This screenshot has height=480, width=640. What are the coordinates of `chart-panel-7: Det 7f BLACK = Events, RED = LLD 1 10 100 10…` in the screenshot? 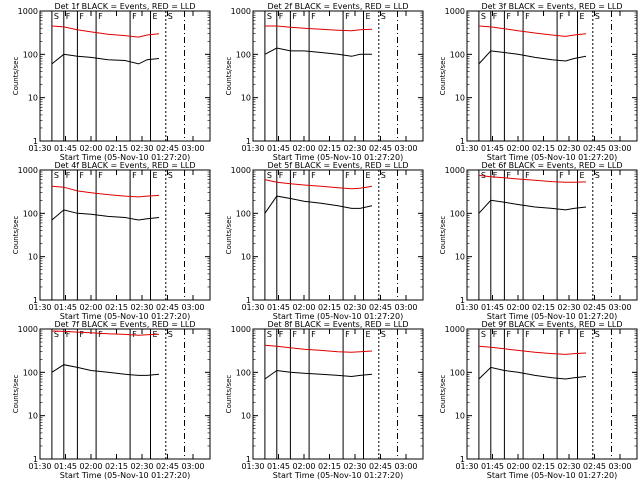 It's located at (111, 400).